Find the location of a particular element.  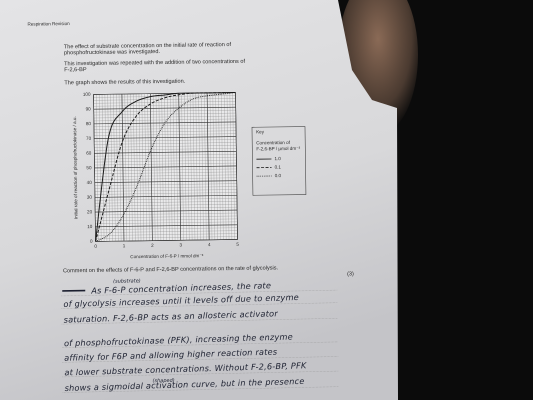

curve is located at coordinates (165, 166).